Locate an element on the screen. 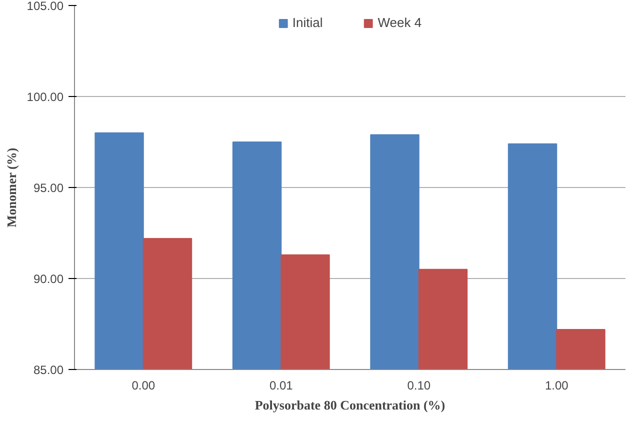 The image size is (638, 423). x-tick-label: 0.00 is located at coordinates (144, 385).